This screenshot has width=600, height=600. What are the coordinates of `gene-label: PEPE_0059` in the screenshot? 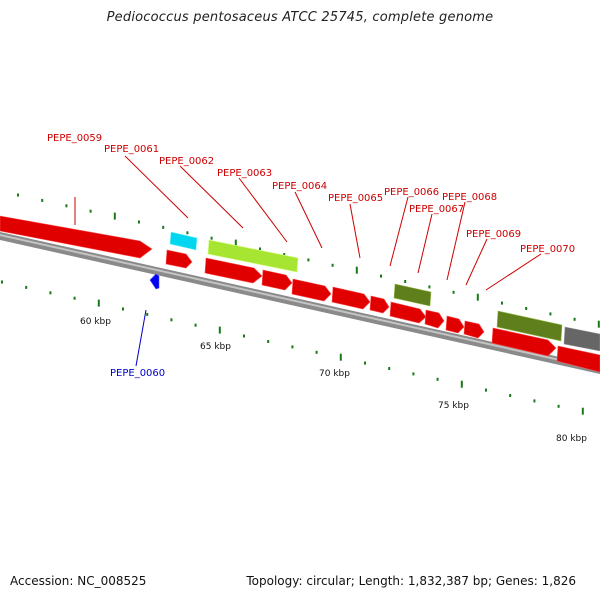 It's located at (74, 138).